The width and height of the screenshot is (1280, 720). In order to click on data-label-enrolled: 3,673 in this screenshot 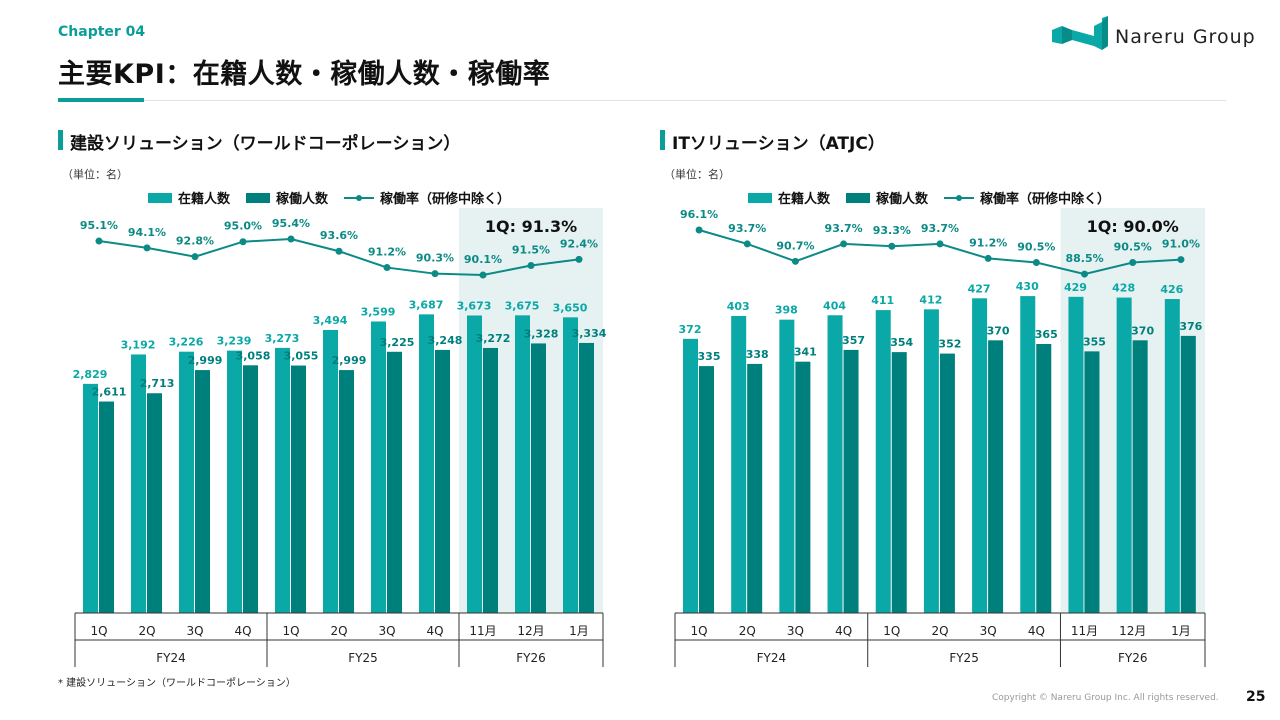, I will do `click(474, 305)`.